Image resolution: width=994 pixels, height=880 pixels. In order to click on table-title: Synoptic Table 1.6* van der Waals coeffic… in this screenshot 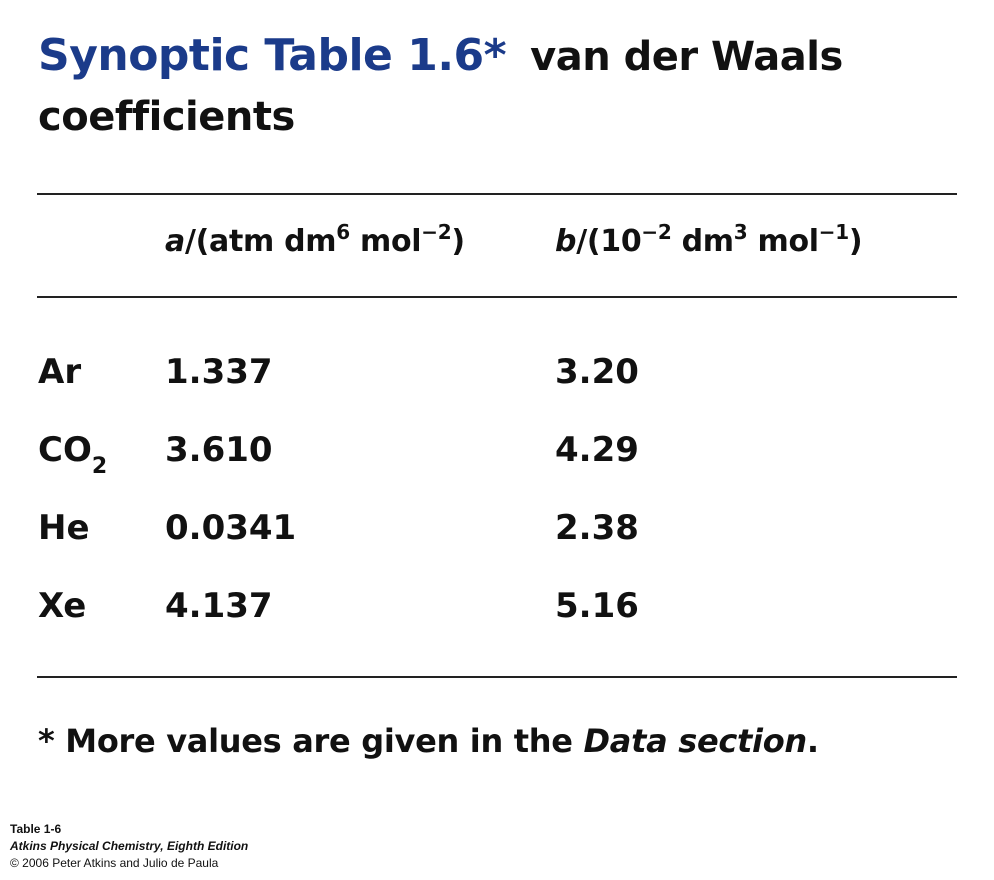, I will do `click(503, 86)`.